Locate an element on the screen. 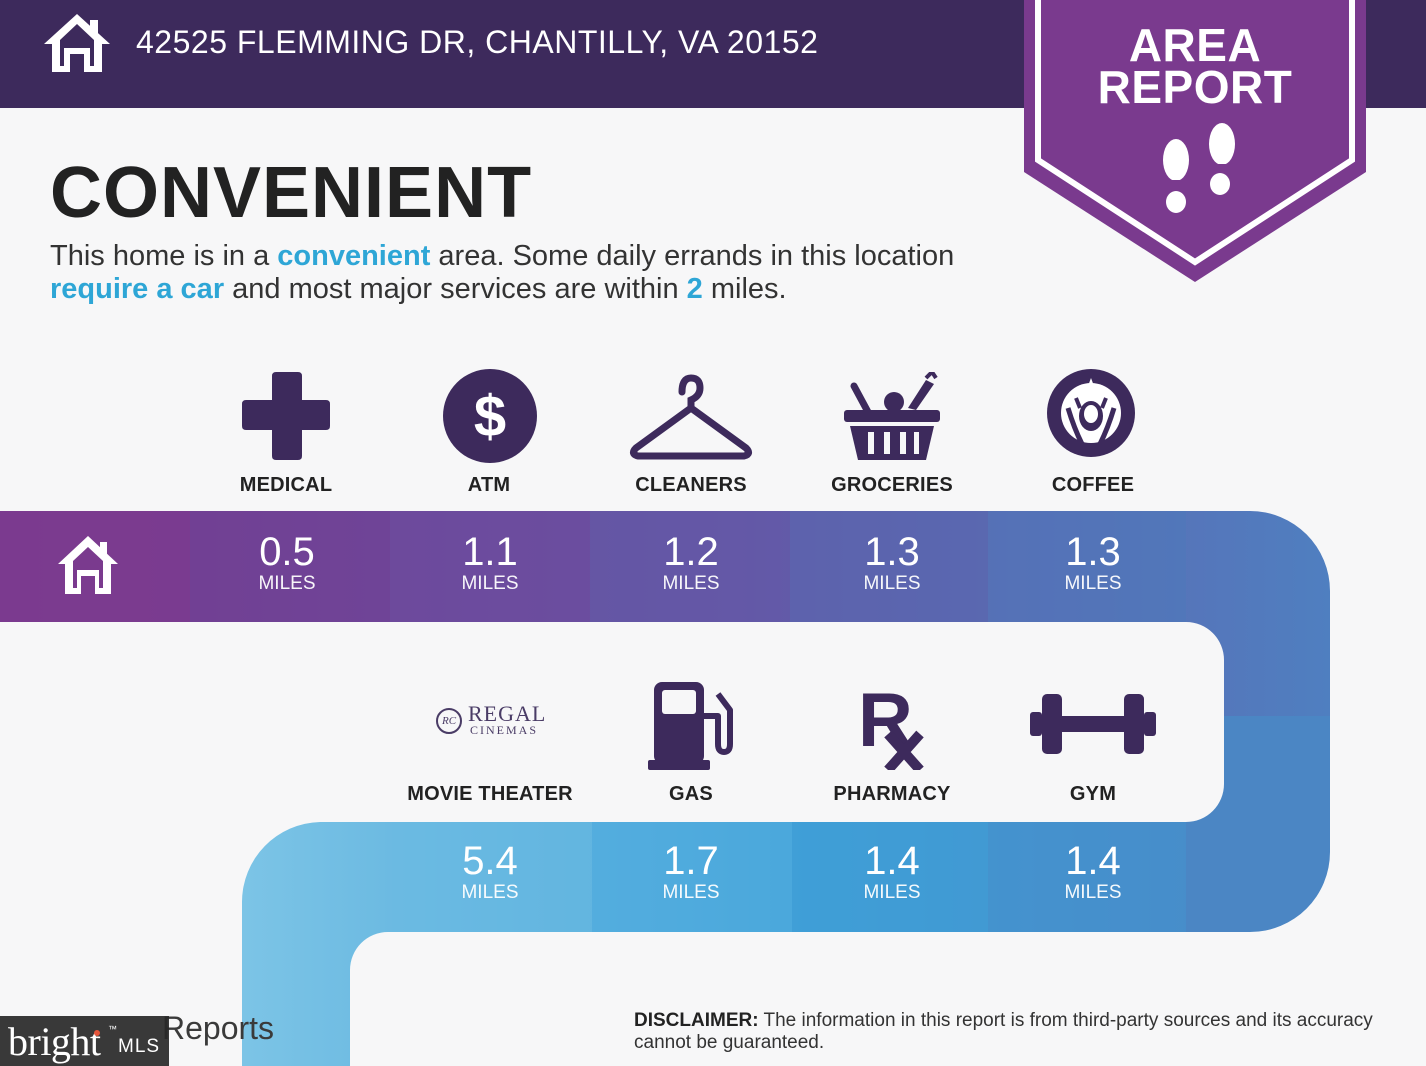  category-label-medical: MEDICAL is located at coordinates (286, 485).